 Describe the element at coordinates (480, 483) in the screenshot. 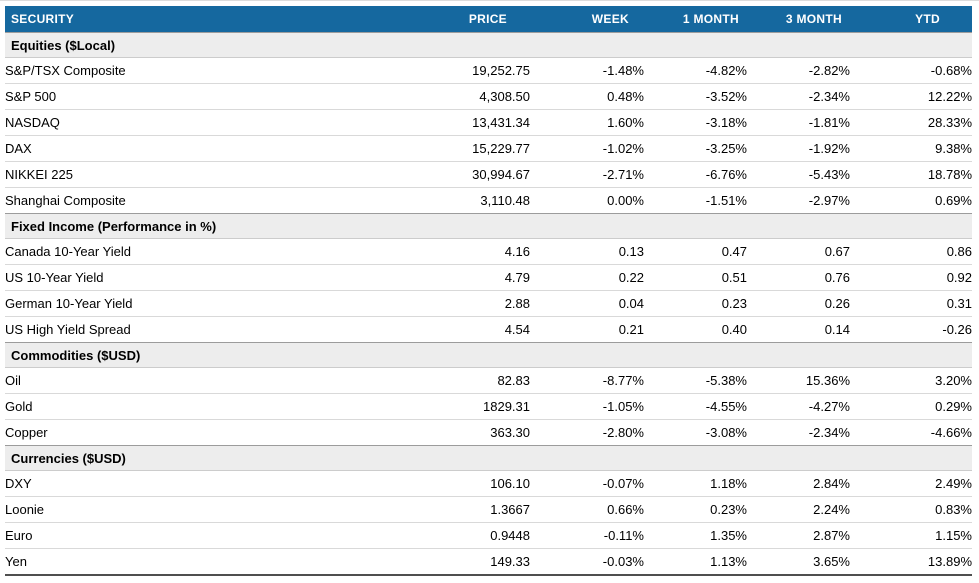

I see `price-cell: 106.10` at that location.